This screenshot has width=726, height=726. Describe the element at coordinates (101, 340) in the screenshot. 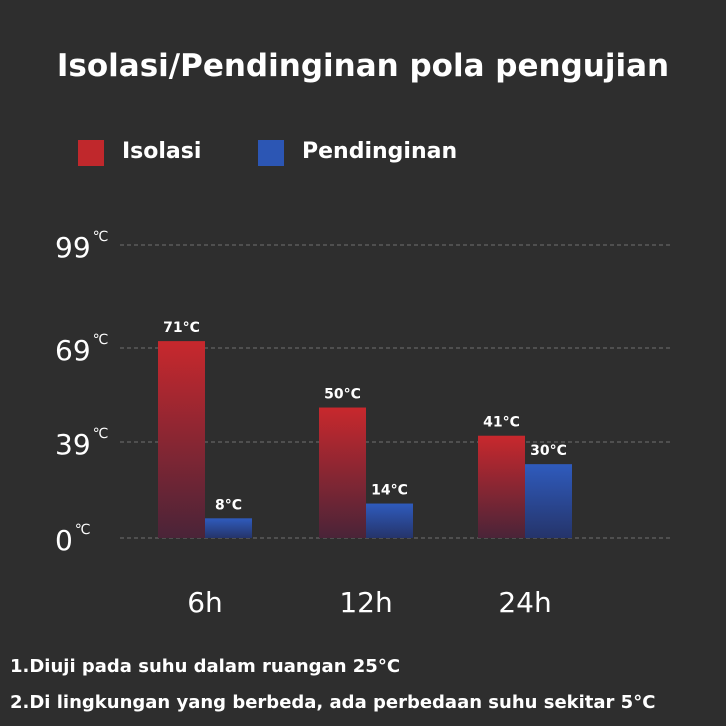

I see `y-tick-unit-69: ℃` at that location.